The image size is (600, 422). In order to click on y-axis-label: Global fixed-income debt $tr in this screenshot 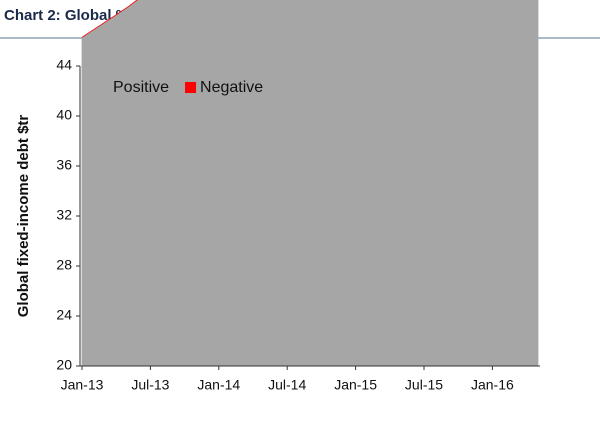, I will do `click(23, 216)`.